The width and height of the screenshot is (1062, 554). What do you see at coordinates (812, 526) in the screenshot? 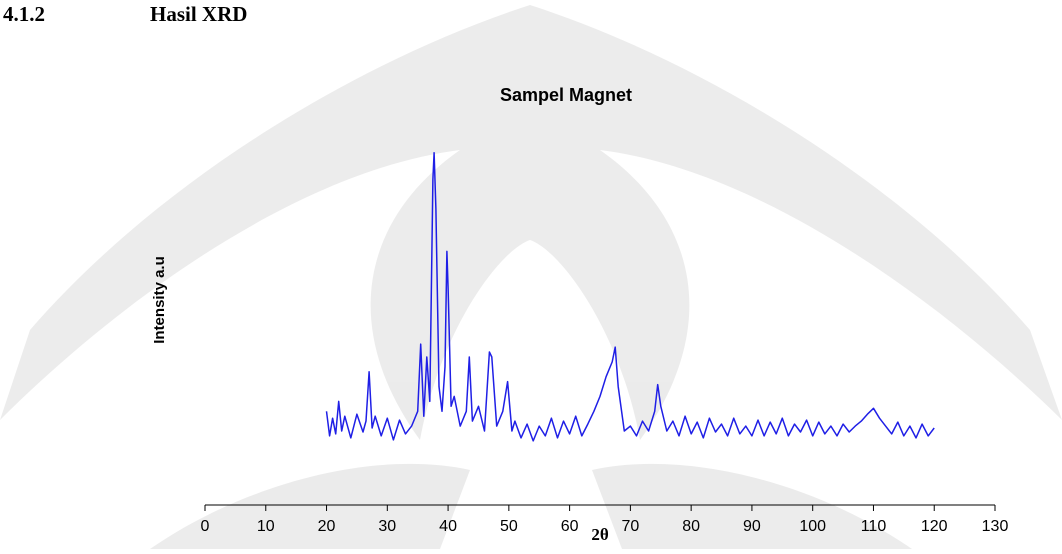
I see `x-tick-label: 100` at bounding box center [812, 526].